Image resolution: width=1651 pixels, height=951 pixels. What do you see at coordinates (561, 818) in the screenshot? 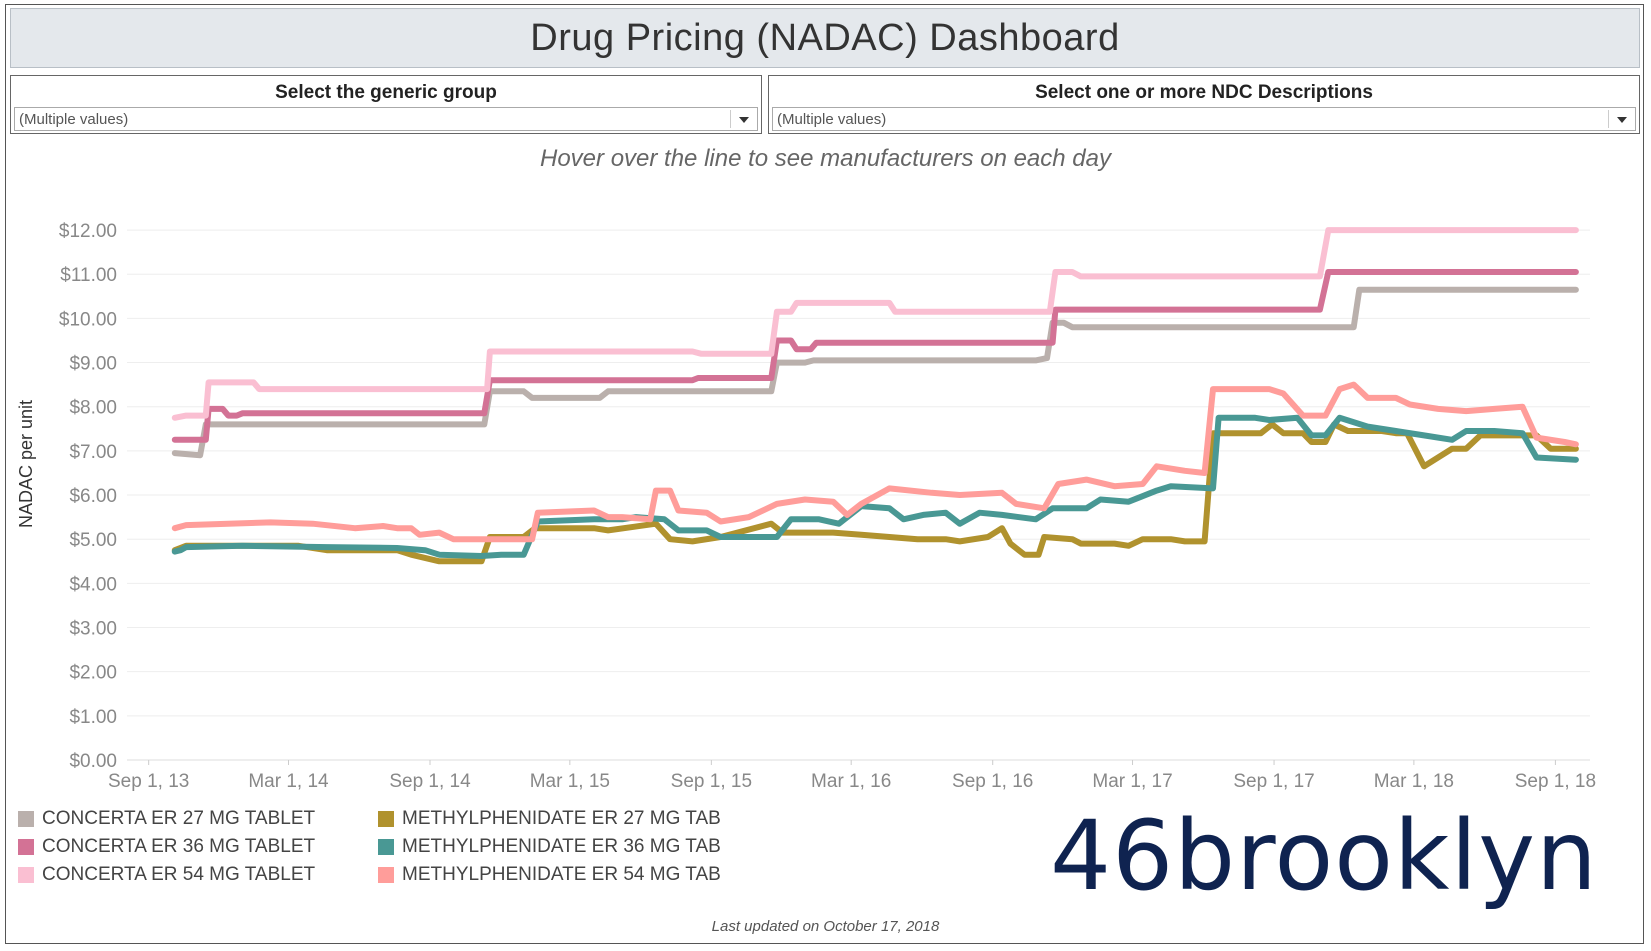
I see `legend-label: METHYLPHENIDATE ER 27 MG TAB` at bounding box center [561, 818].